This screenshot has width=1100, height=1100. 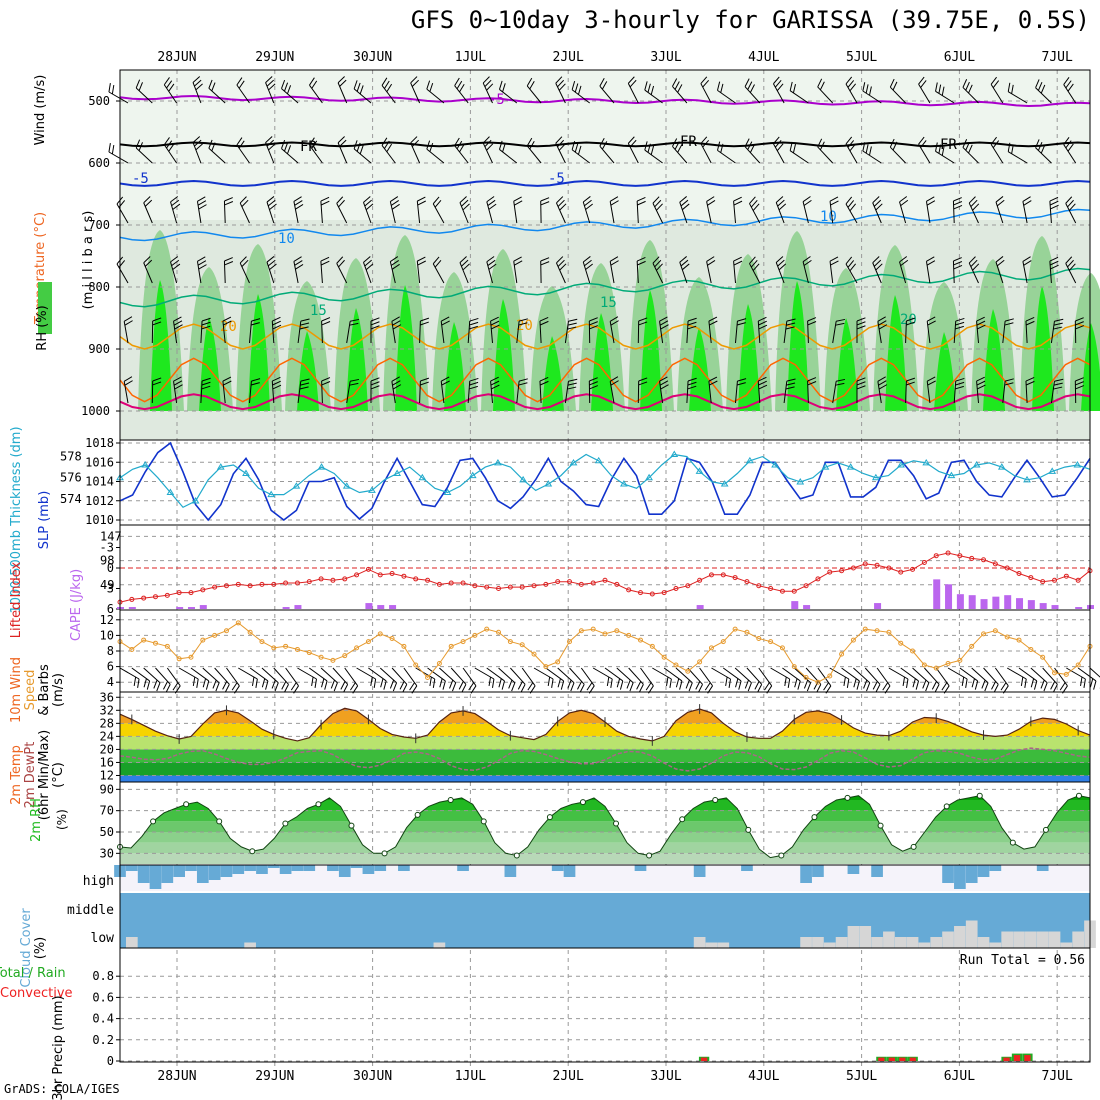 I want to click on wind10m-axis-label: (m/s), so click(x=58, y=690).